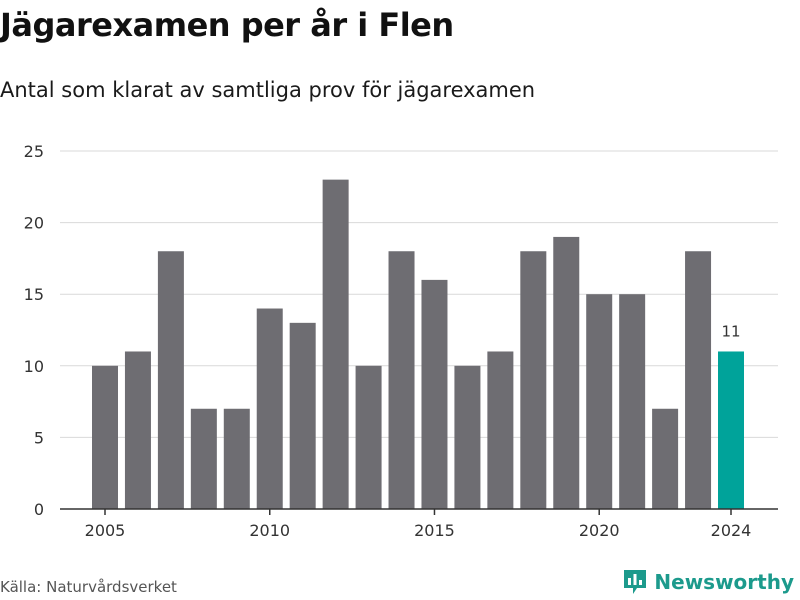 The image size is (800, 600). What do you see at coordinates (34, 366) in the screenshot?
I see `y-tick-label: 10` at bounding box center [34, 366].